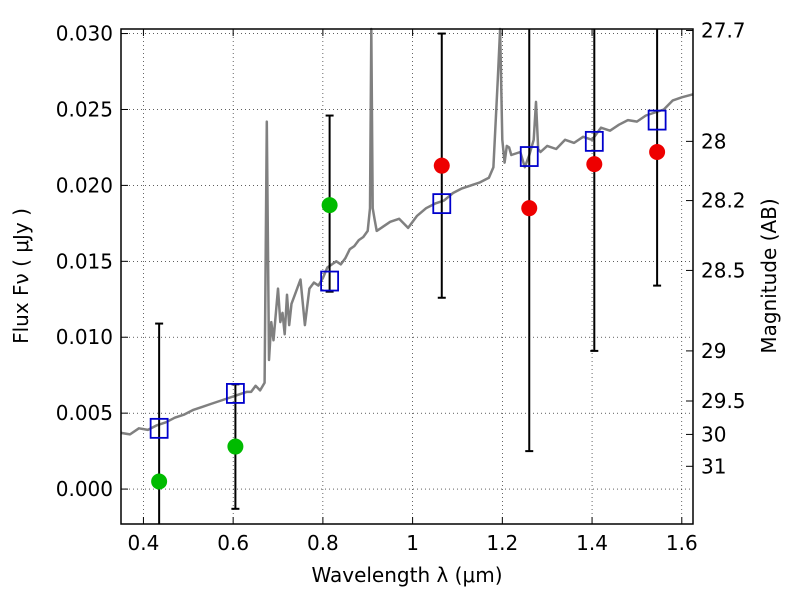  What do you see at coordinates (84, 489) in the screenshot?
I see `y-tick-label: 0.000` at bounding box center [84, 489].